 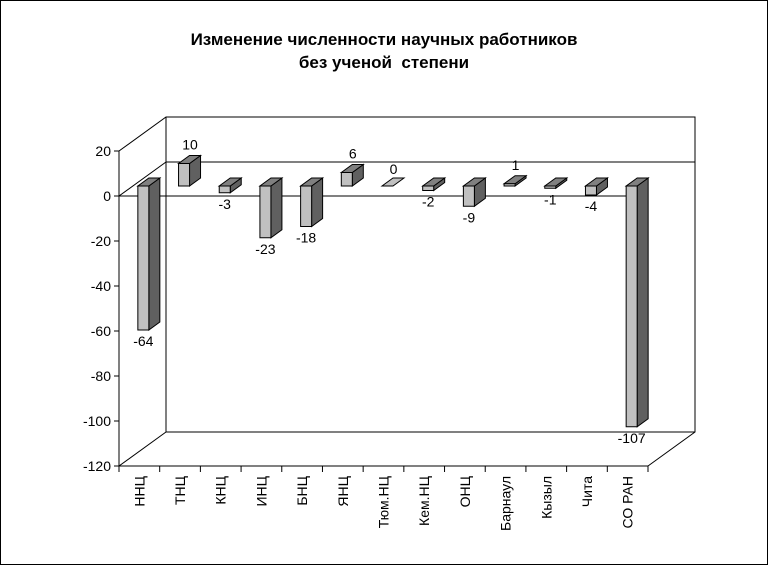 What do you see at coordinates (139, 490) in the screenshot?
I see `x-category-label: ННЦ` at bounding box center [139, 490].